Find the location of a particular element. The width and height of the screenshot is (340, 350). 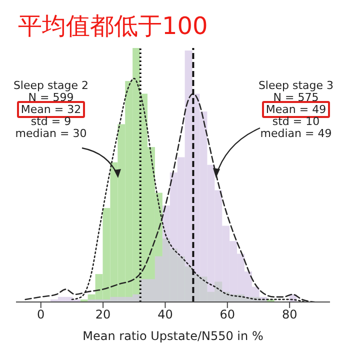

x-tick-label: 40 is located at coordinates (165, 315).